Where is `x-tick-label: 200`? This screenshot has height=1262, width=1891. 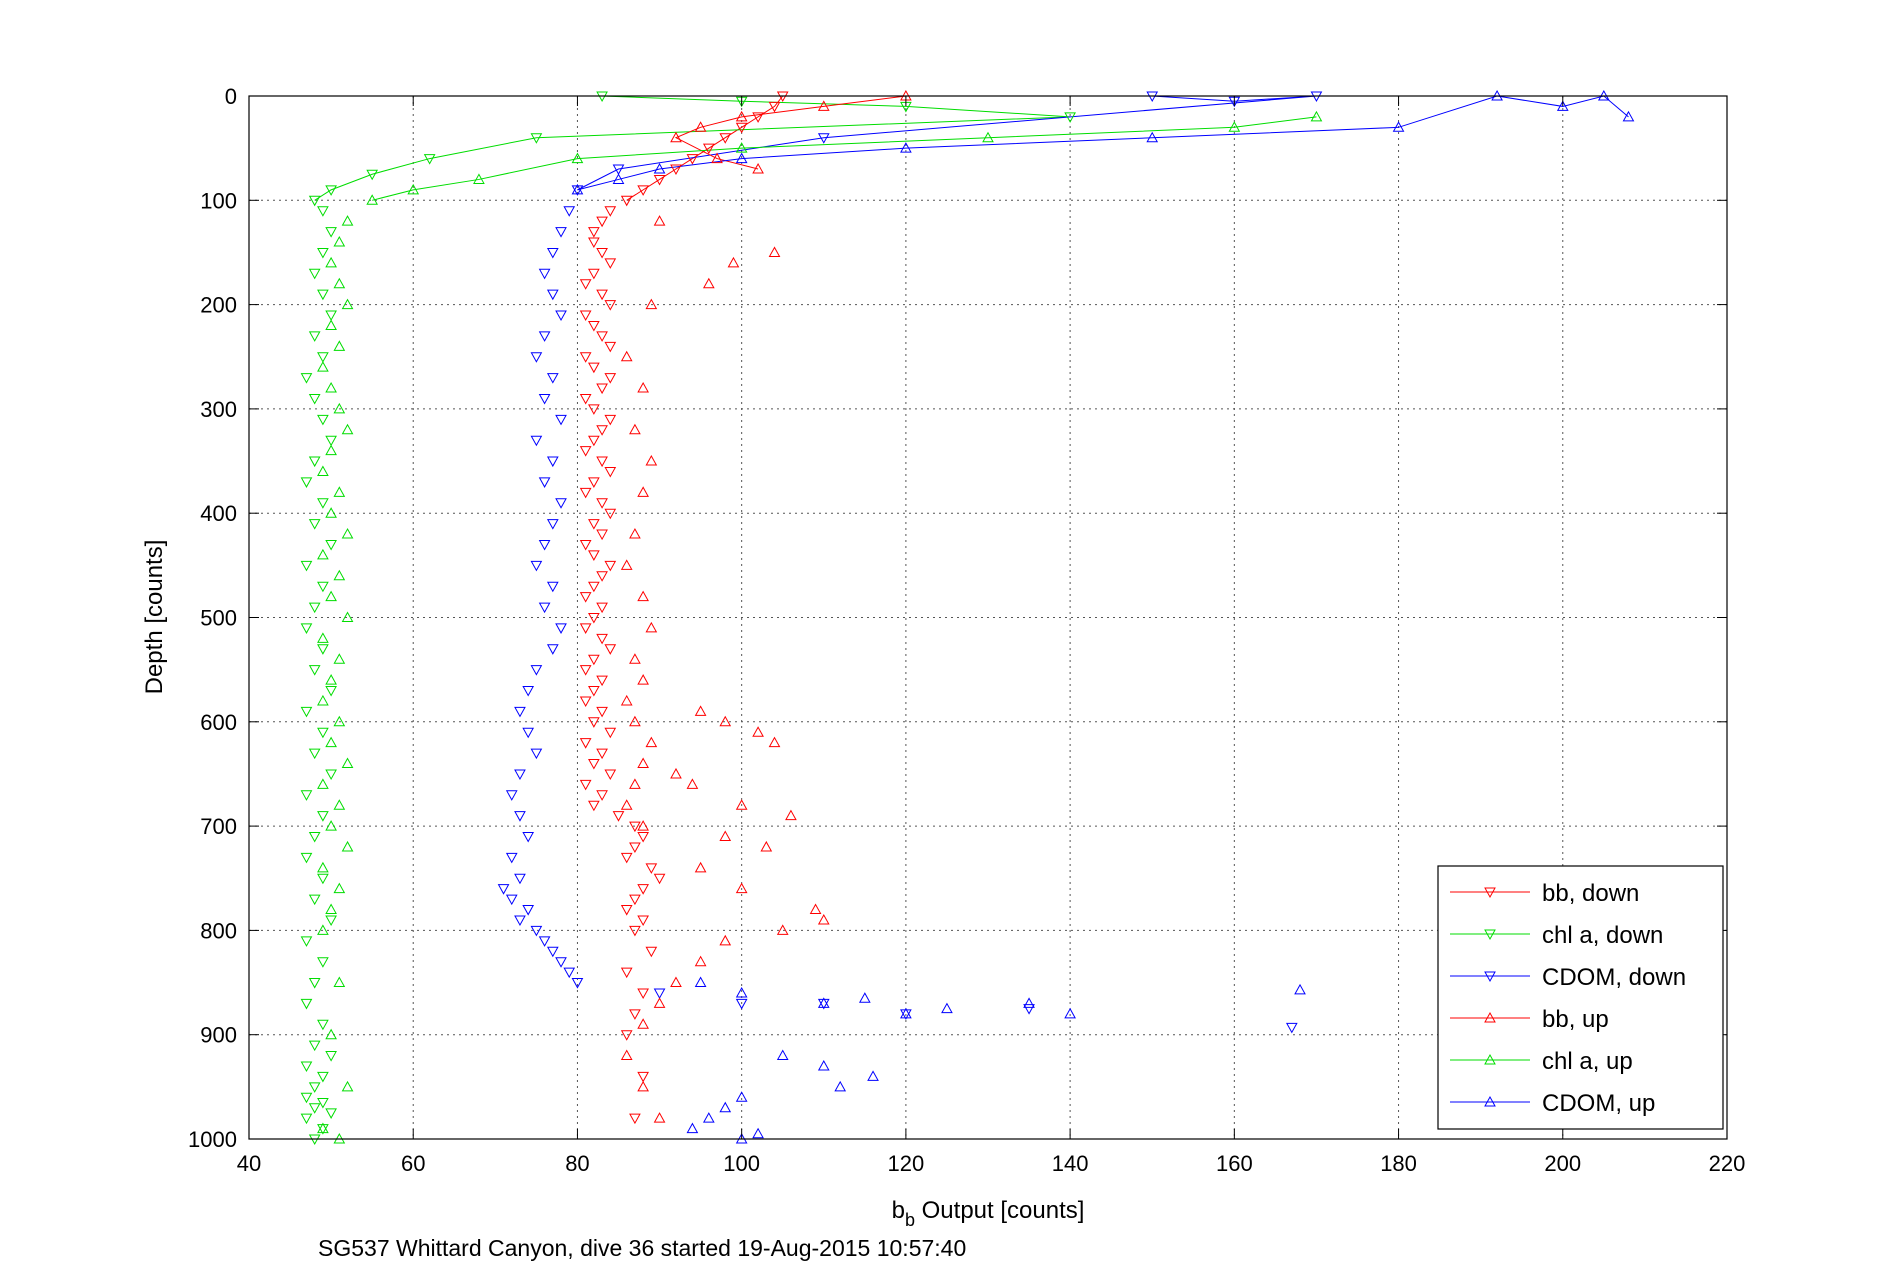 x-tick-label: 200 is located at coordinates (1562, 1163).